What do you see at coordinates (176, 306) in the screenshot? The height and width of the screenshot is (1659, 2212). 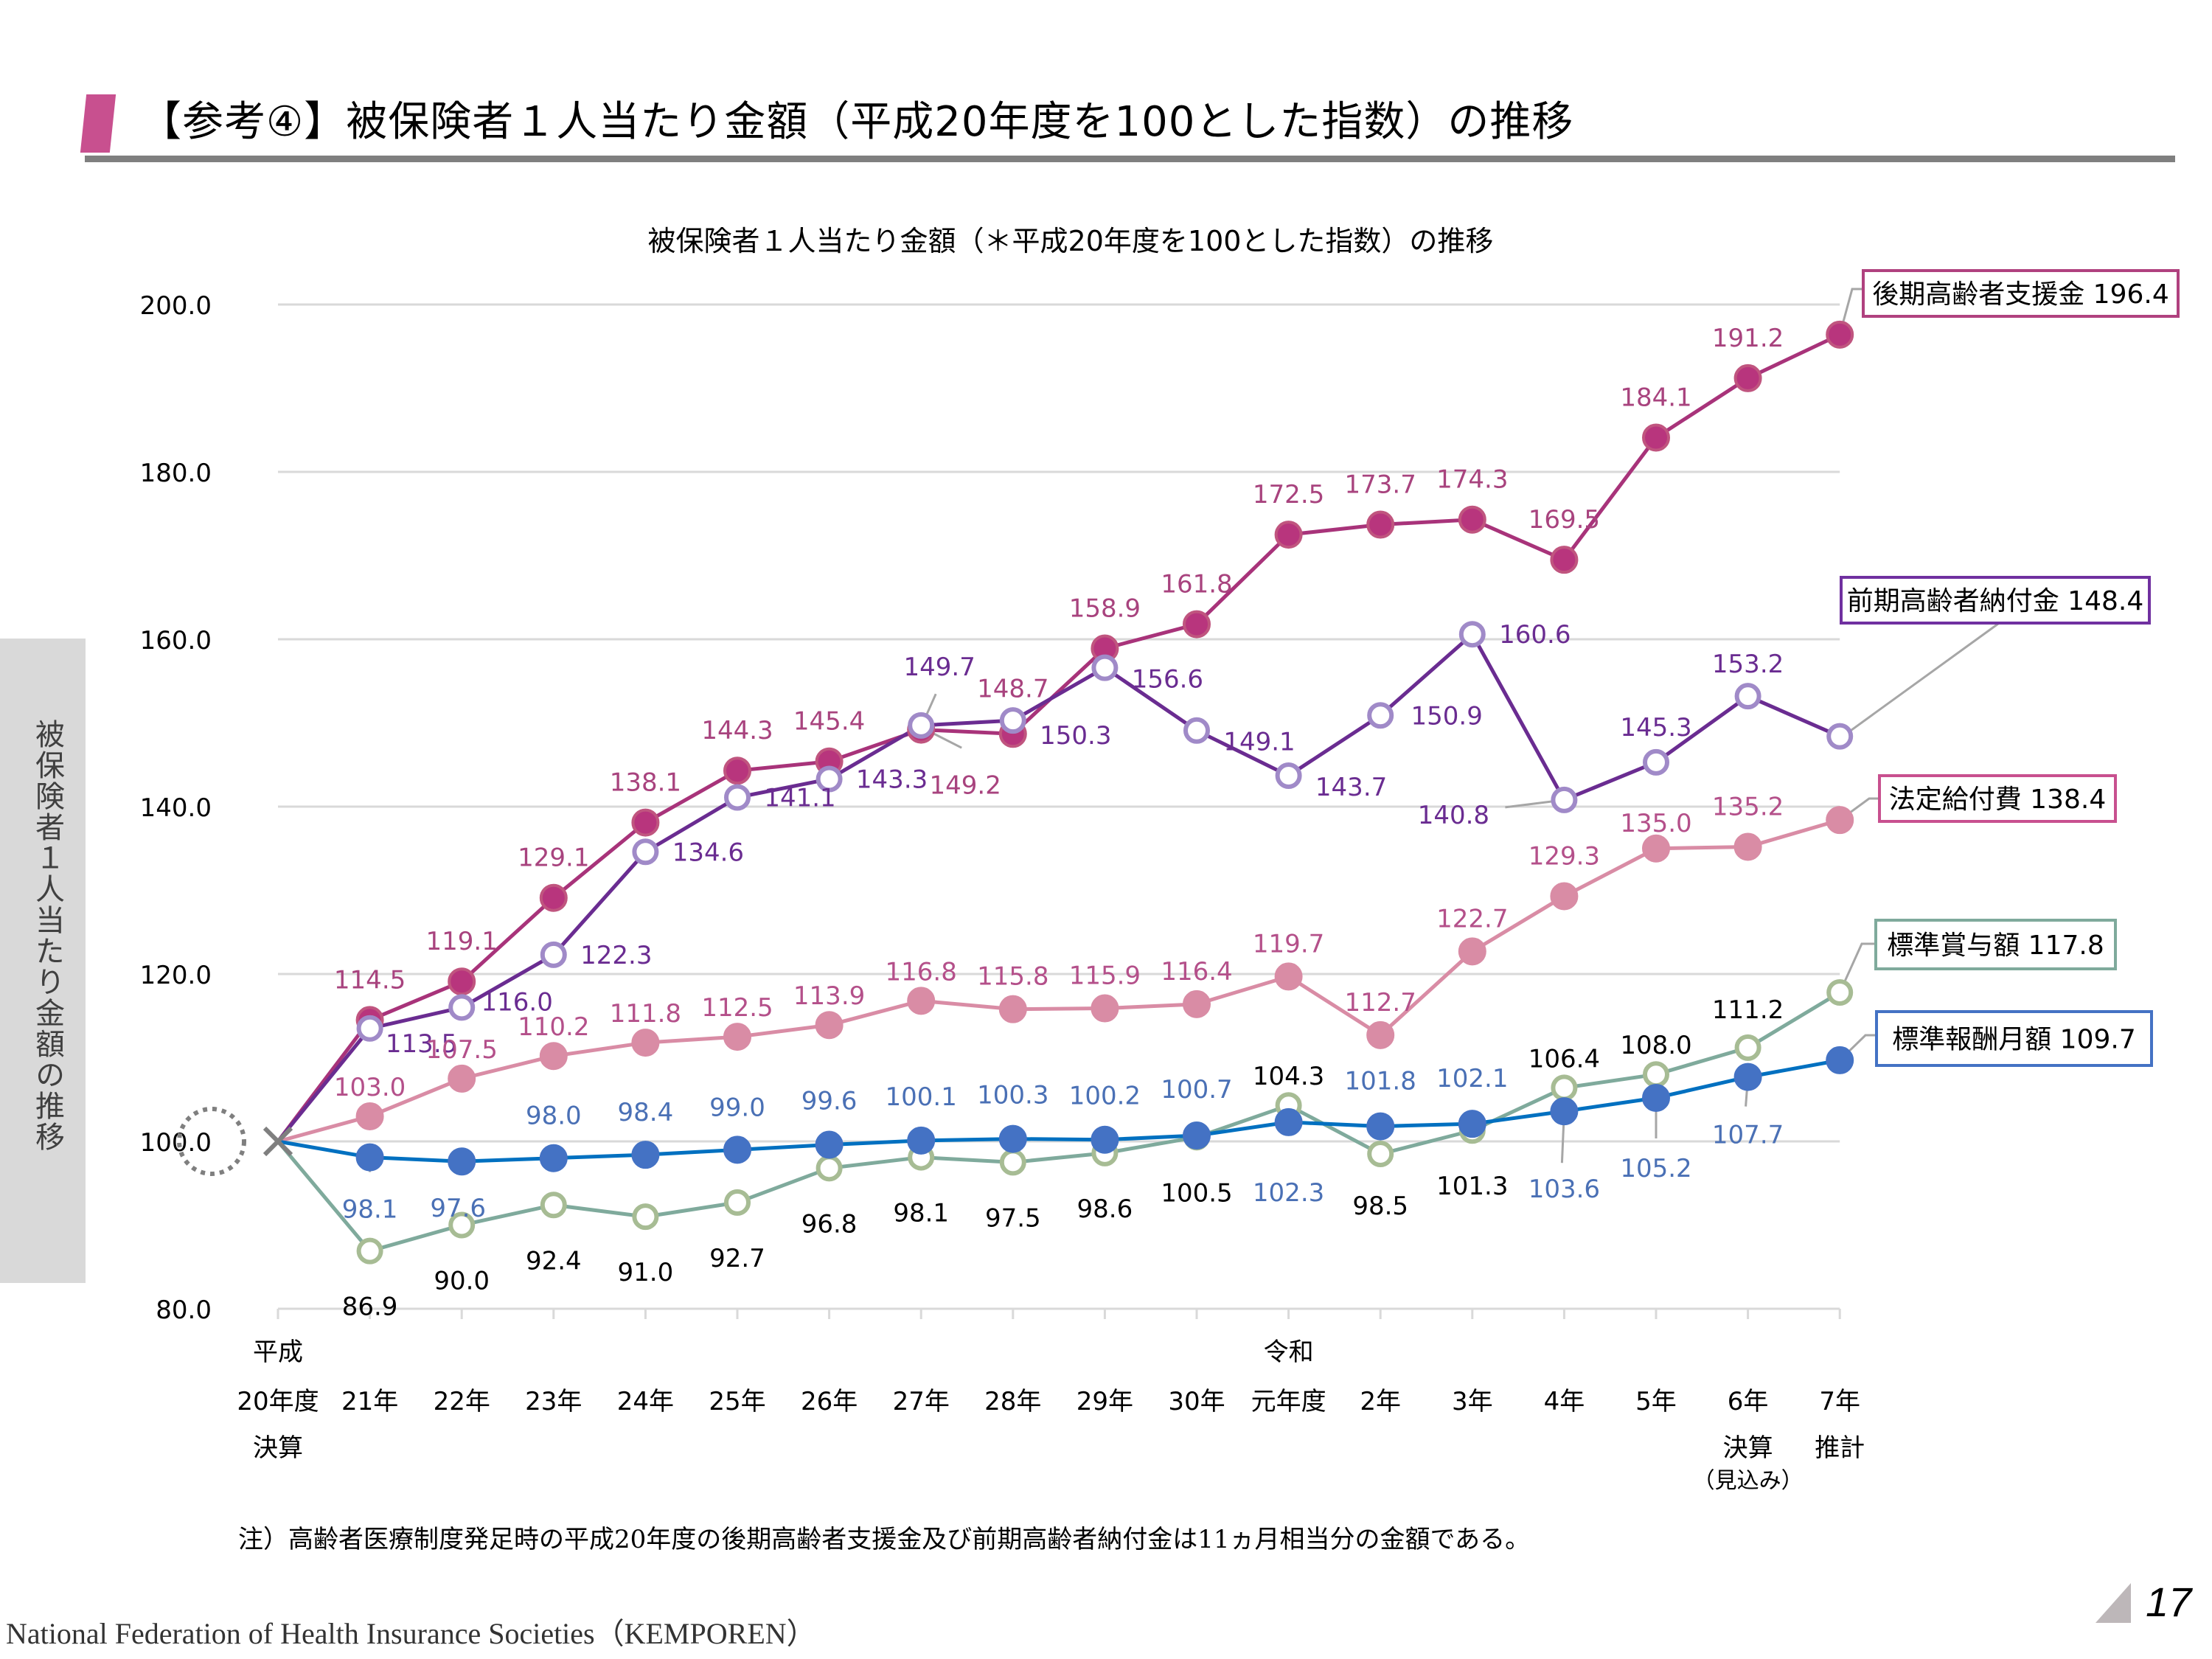 I see `y-tick-label: 200.0` at bounding box center [176, 306].